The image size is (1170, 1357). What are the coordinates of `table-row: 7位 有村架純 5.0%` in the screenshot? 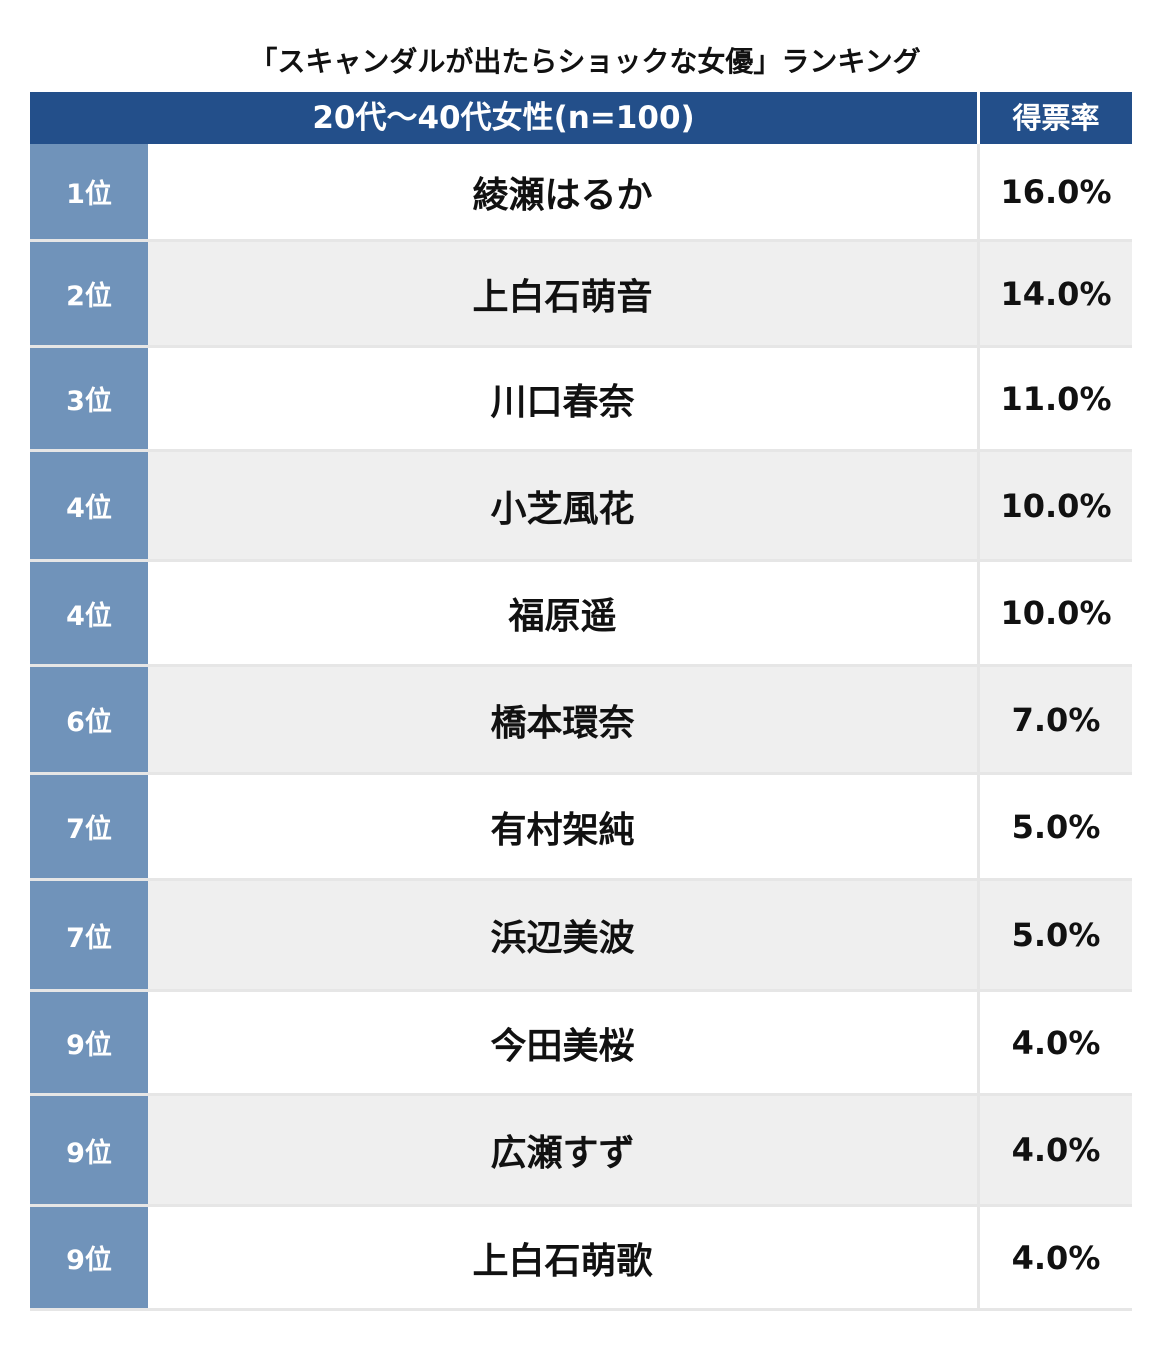 It's located at (581, 828).